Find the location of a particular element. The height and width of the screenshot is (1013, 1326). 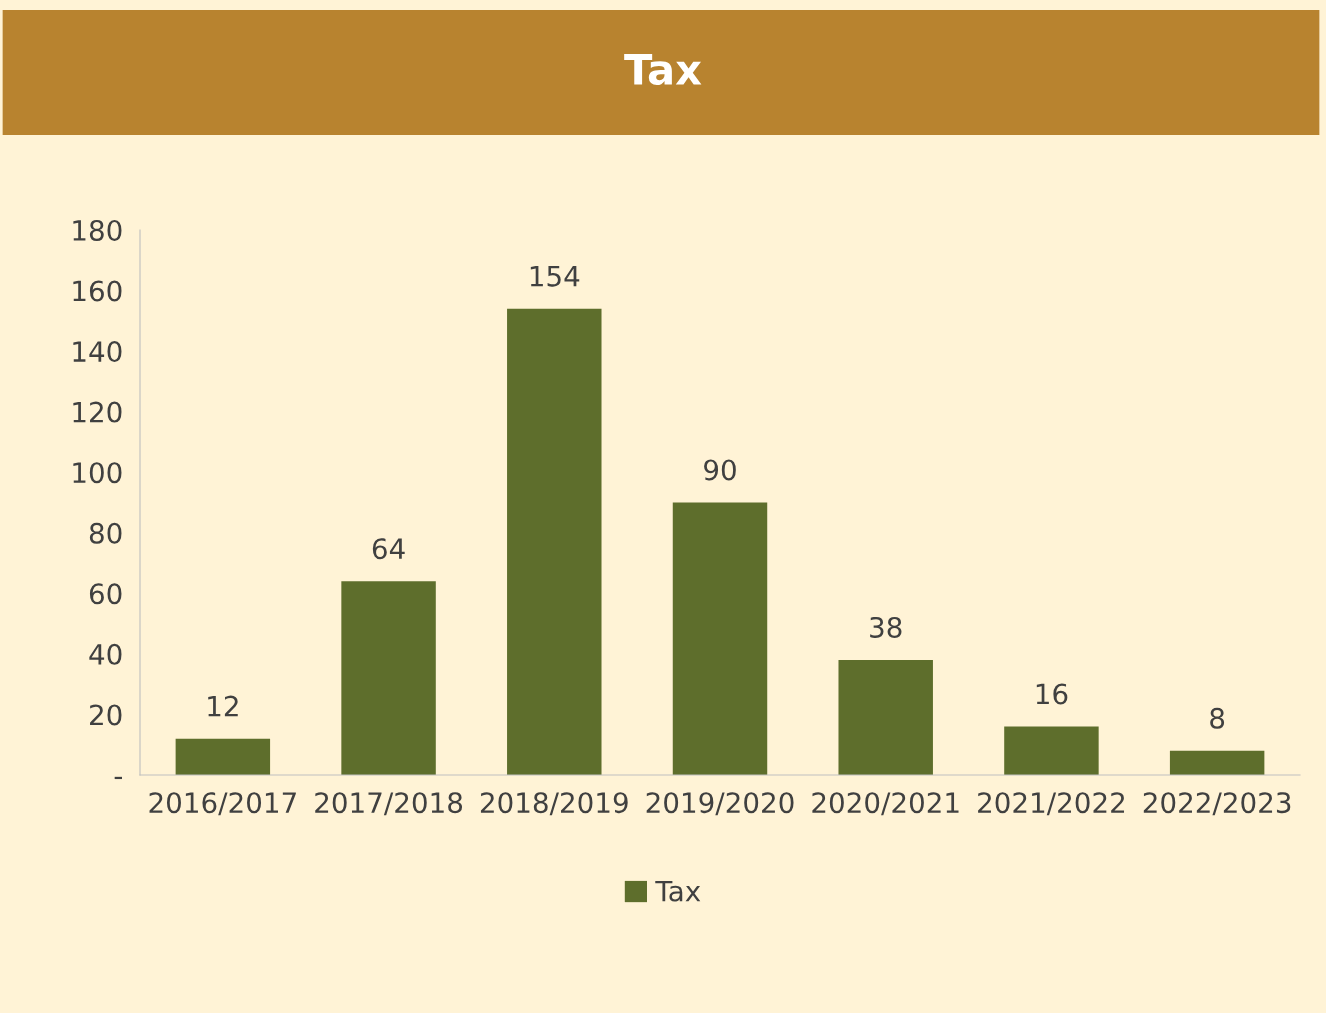

data-label: 12 is located at coordinates (223, 706).